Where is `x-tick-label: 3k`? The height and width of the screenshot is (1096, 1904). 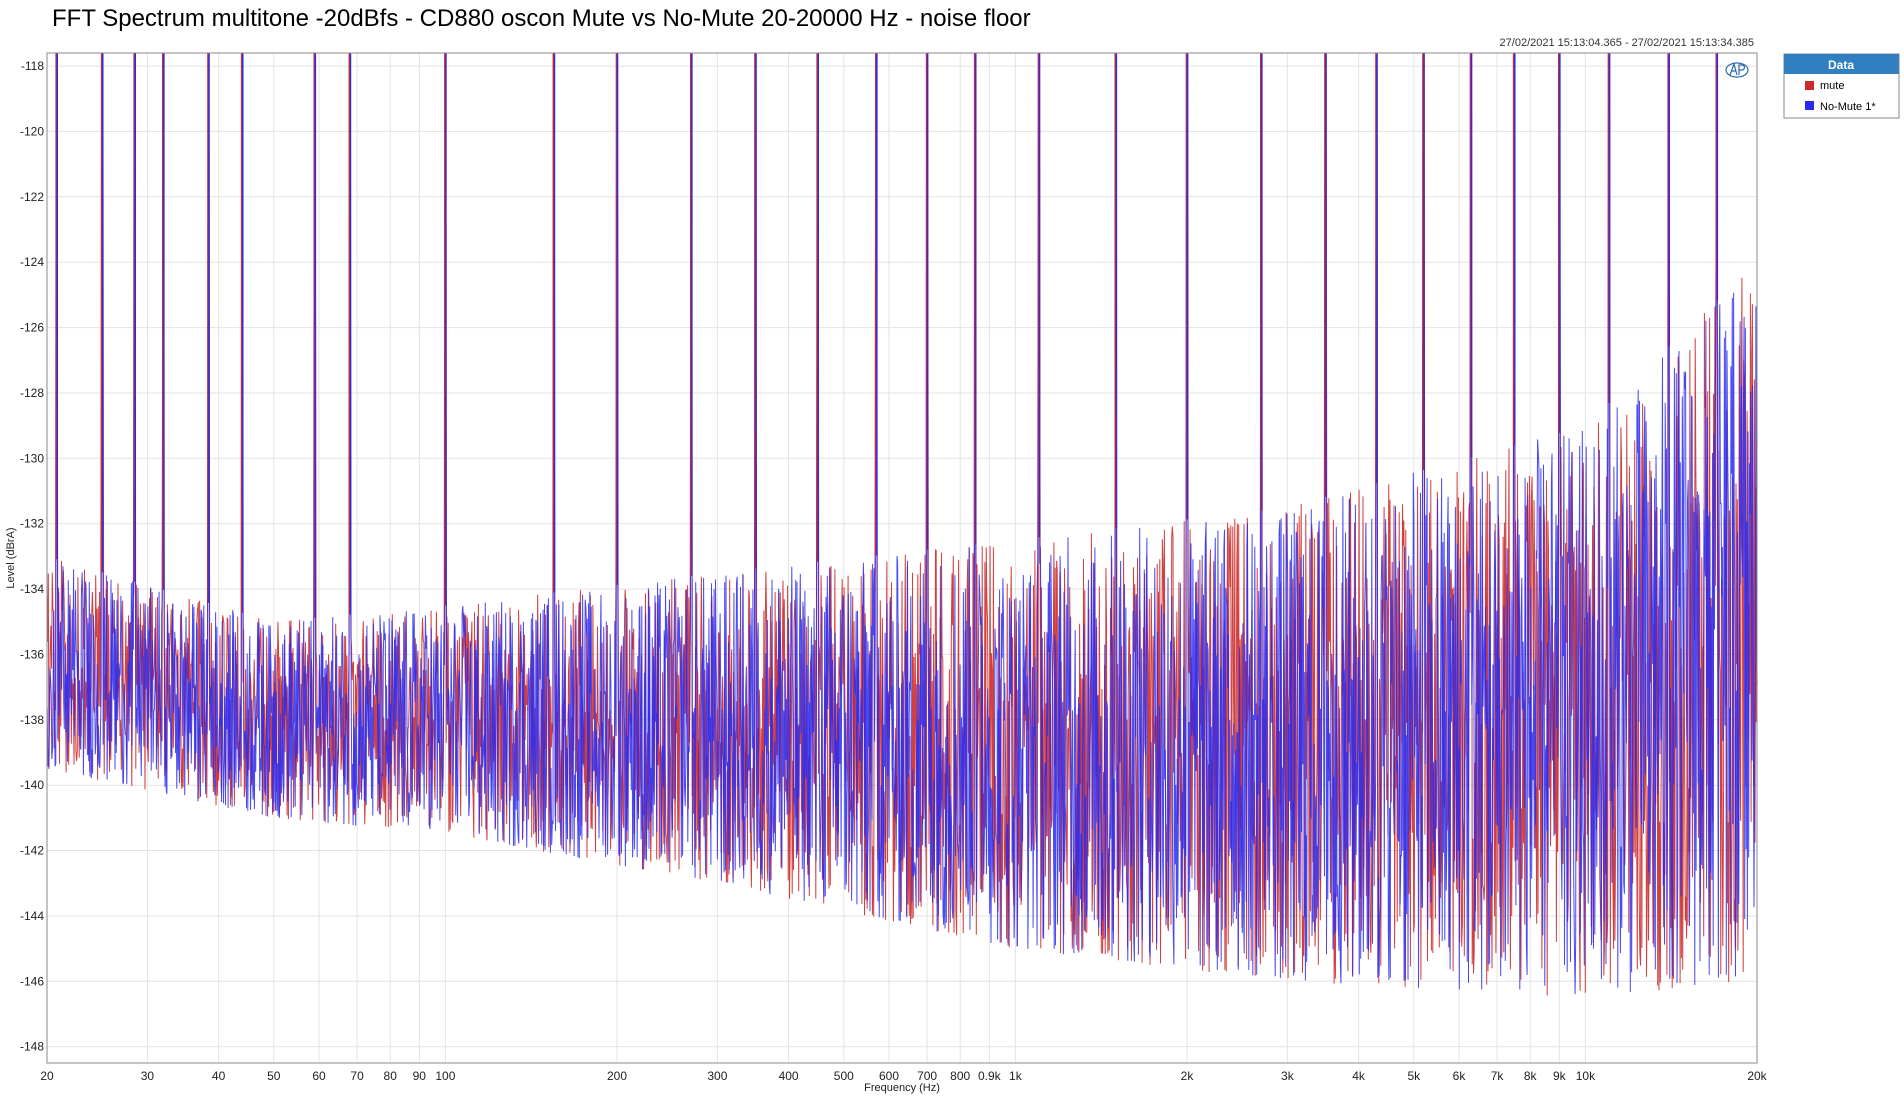 x-tick-label: 3k is located at coordinates (1288, 1076).